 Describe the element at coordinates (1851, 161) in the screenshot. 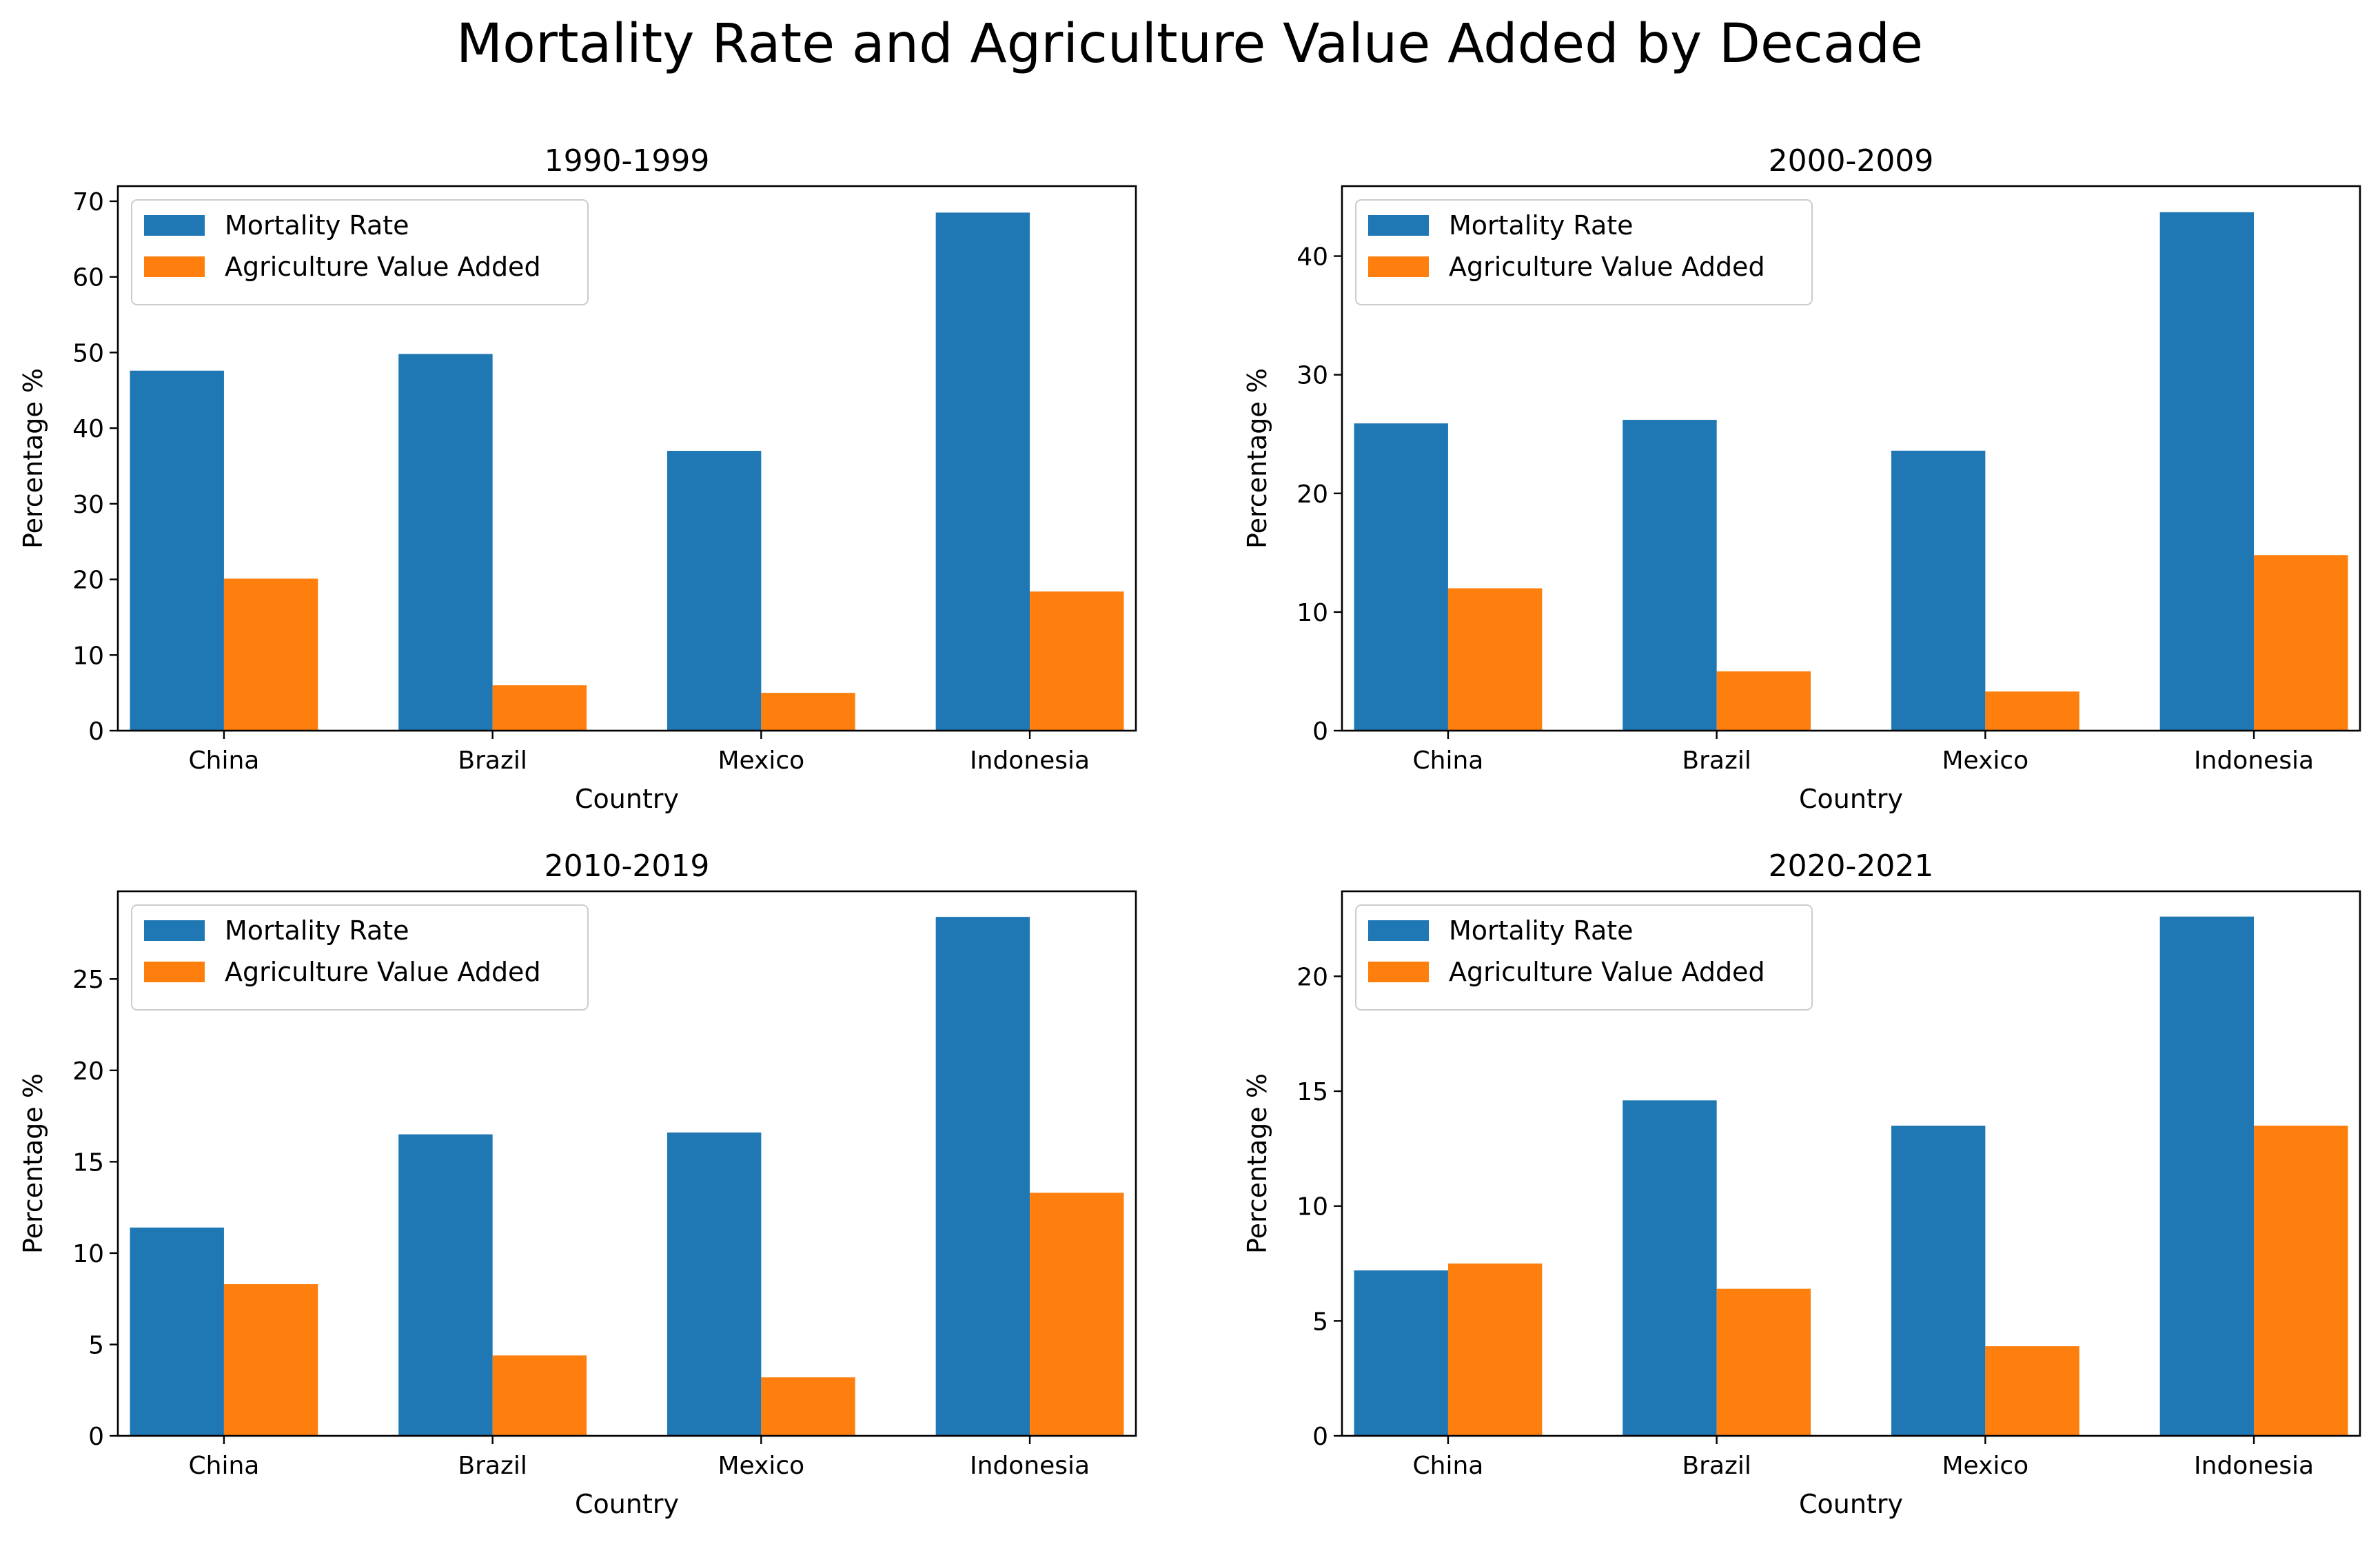

I see `panel-title: 2000-2009` at that location.